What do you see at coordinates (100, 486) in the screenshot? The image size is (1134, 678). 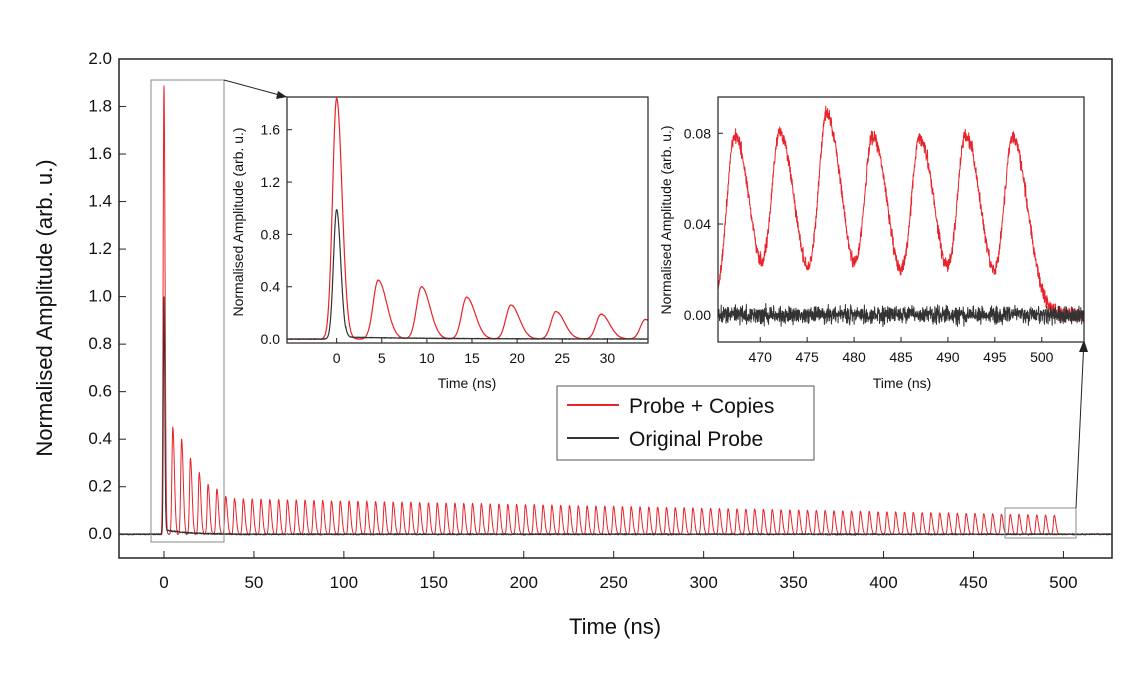 I see `y-tick-label: 0.2` at bounding box center [100, 486].